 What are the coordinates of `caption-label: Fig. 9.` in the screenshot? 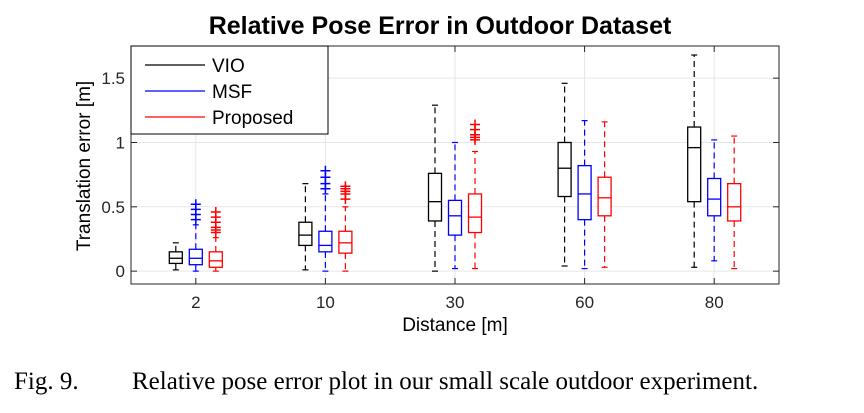 It's located at (46, 381).